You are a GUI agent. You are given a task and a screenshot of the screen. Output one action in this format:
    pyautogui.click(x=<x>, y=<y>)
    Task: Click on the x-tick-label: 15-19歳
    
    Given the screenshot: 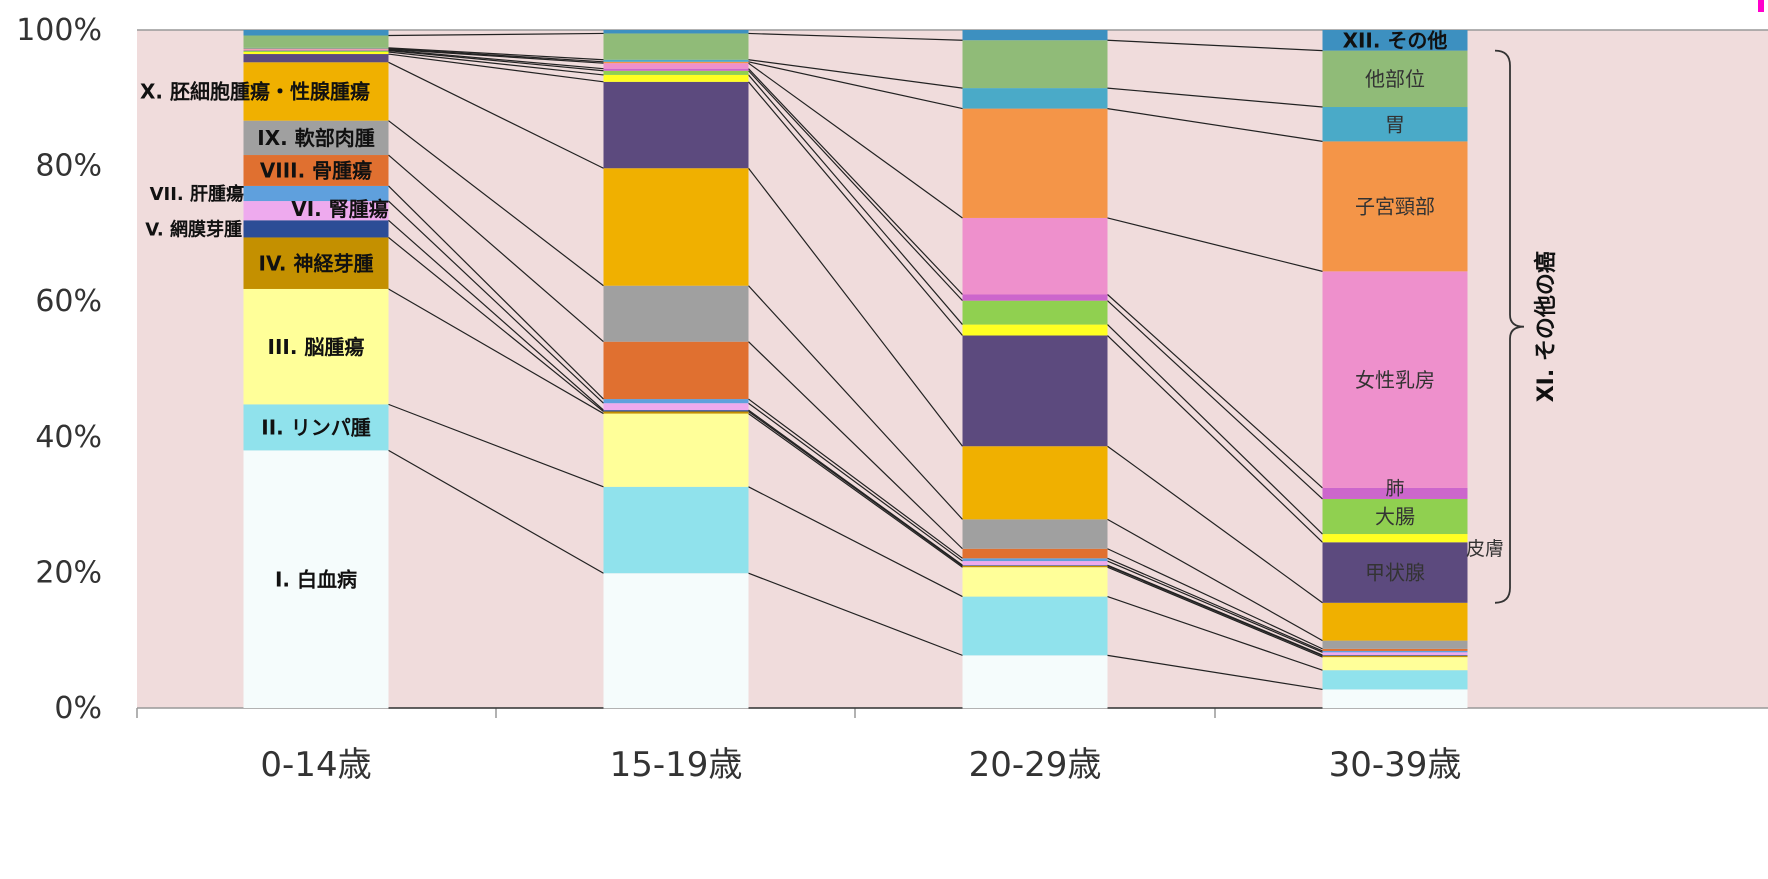 What is the action you would take?
    pyautogui.click(x=676, y=765)
    